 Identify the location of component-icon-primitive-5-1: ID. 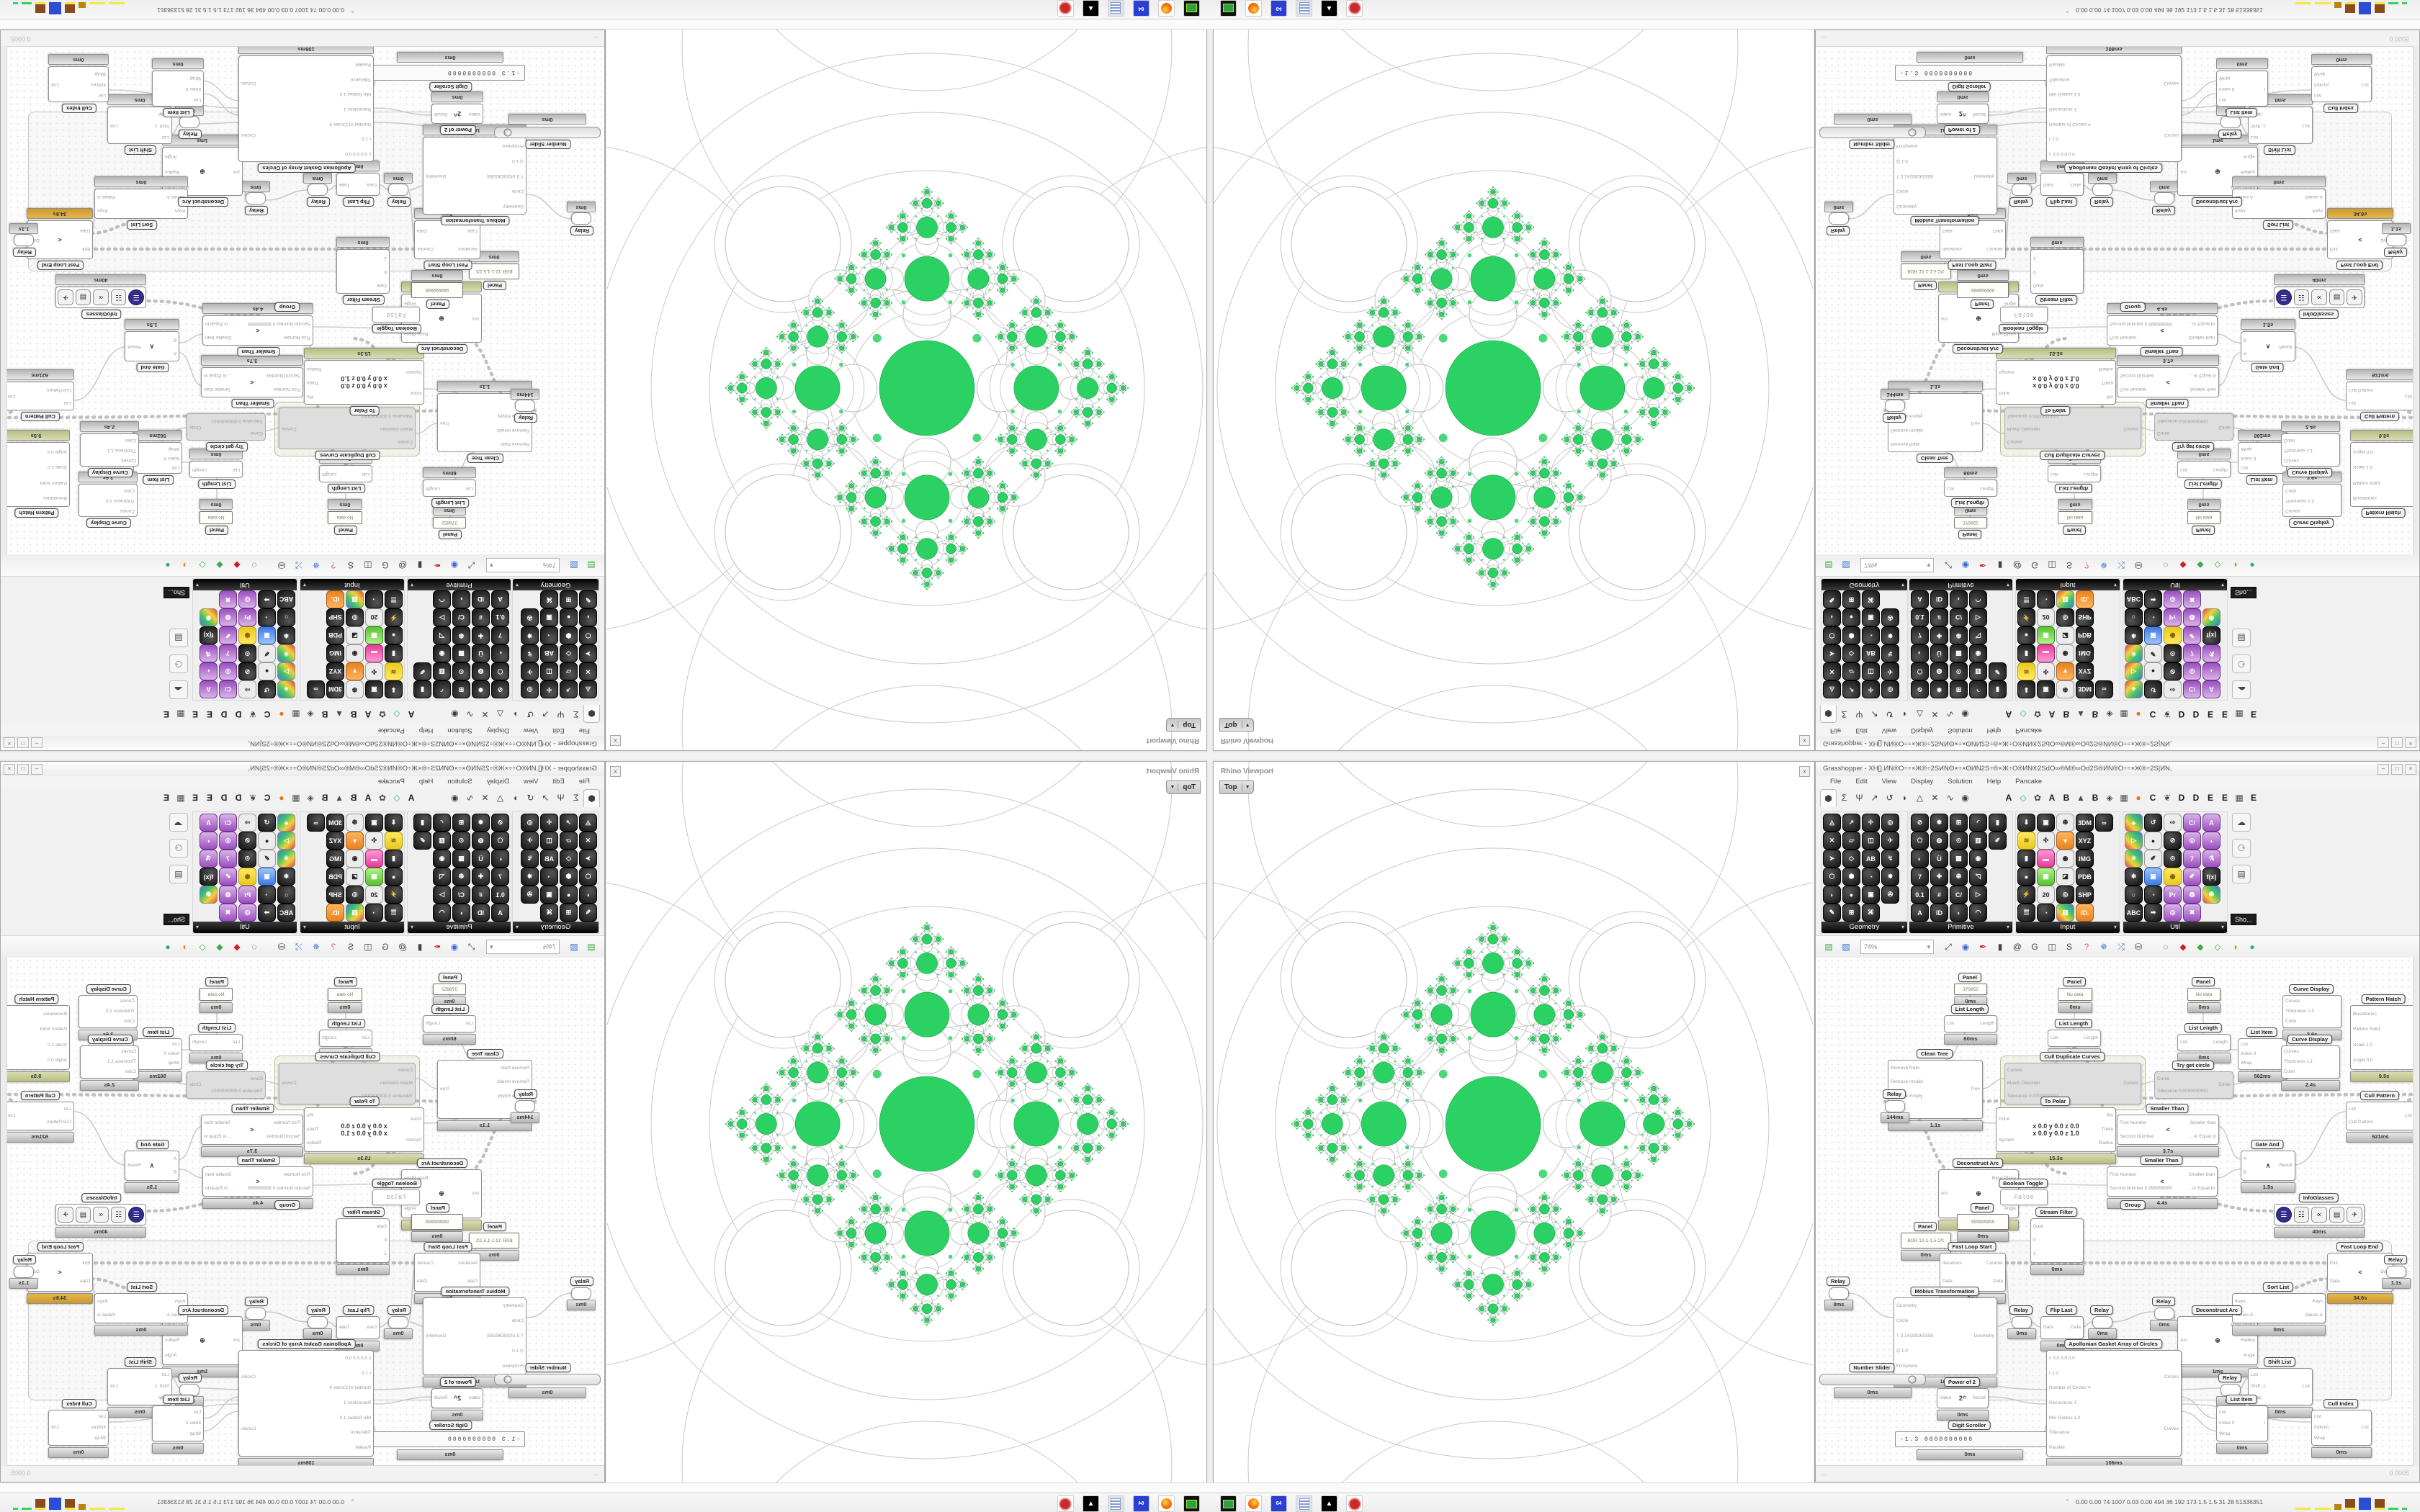
(481, 599).